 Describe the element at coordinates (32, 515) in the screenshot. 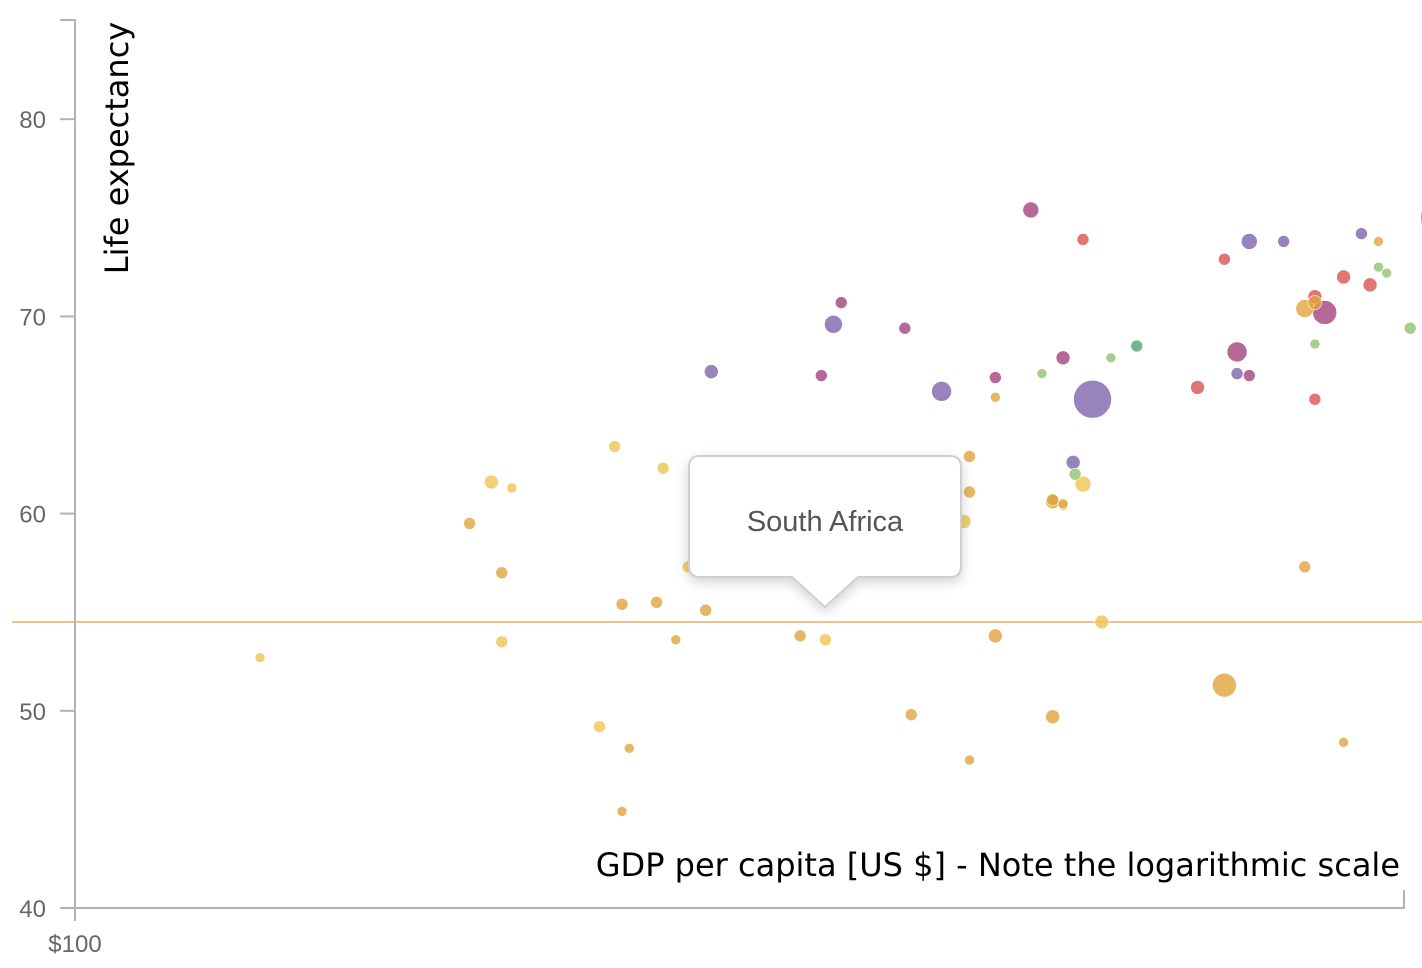

I see `y-tick-label: 60` at that location.